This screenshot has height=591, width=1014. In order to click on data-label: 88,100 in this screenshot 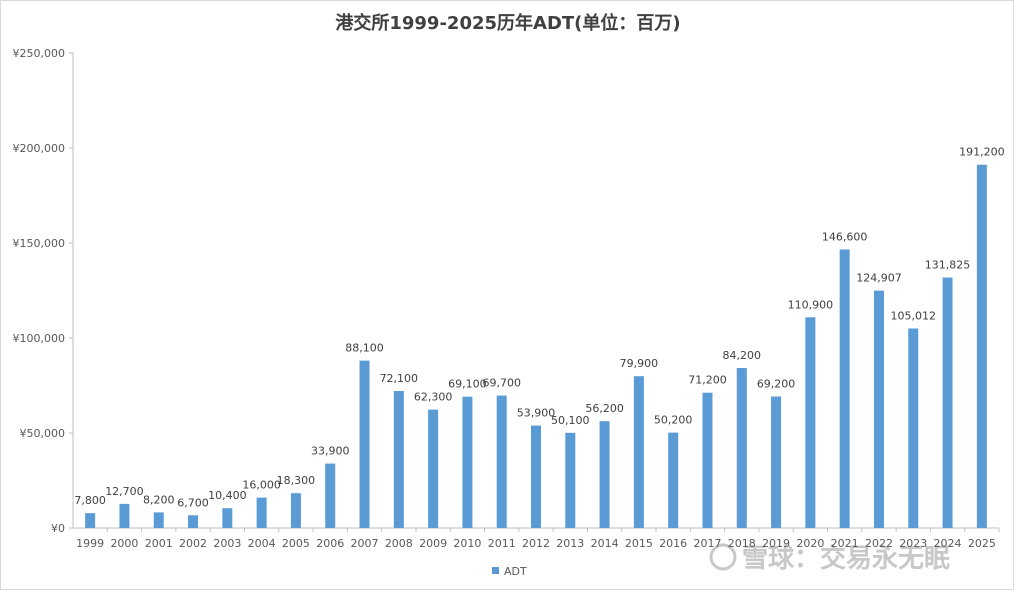, I will do `click(364, 348)`.